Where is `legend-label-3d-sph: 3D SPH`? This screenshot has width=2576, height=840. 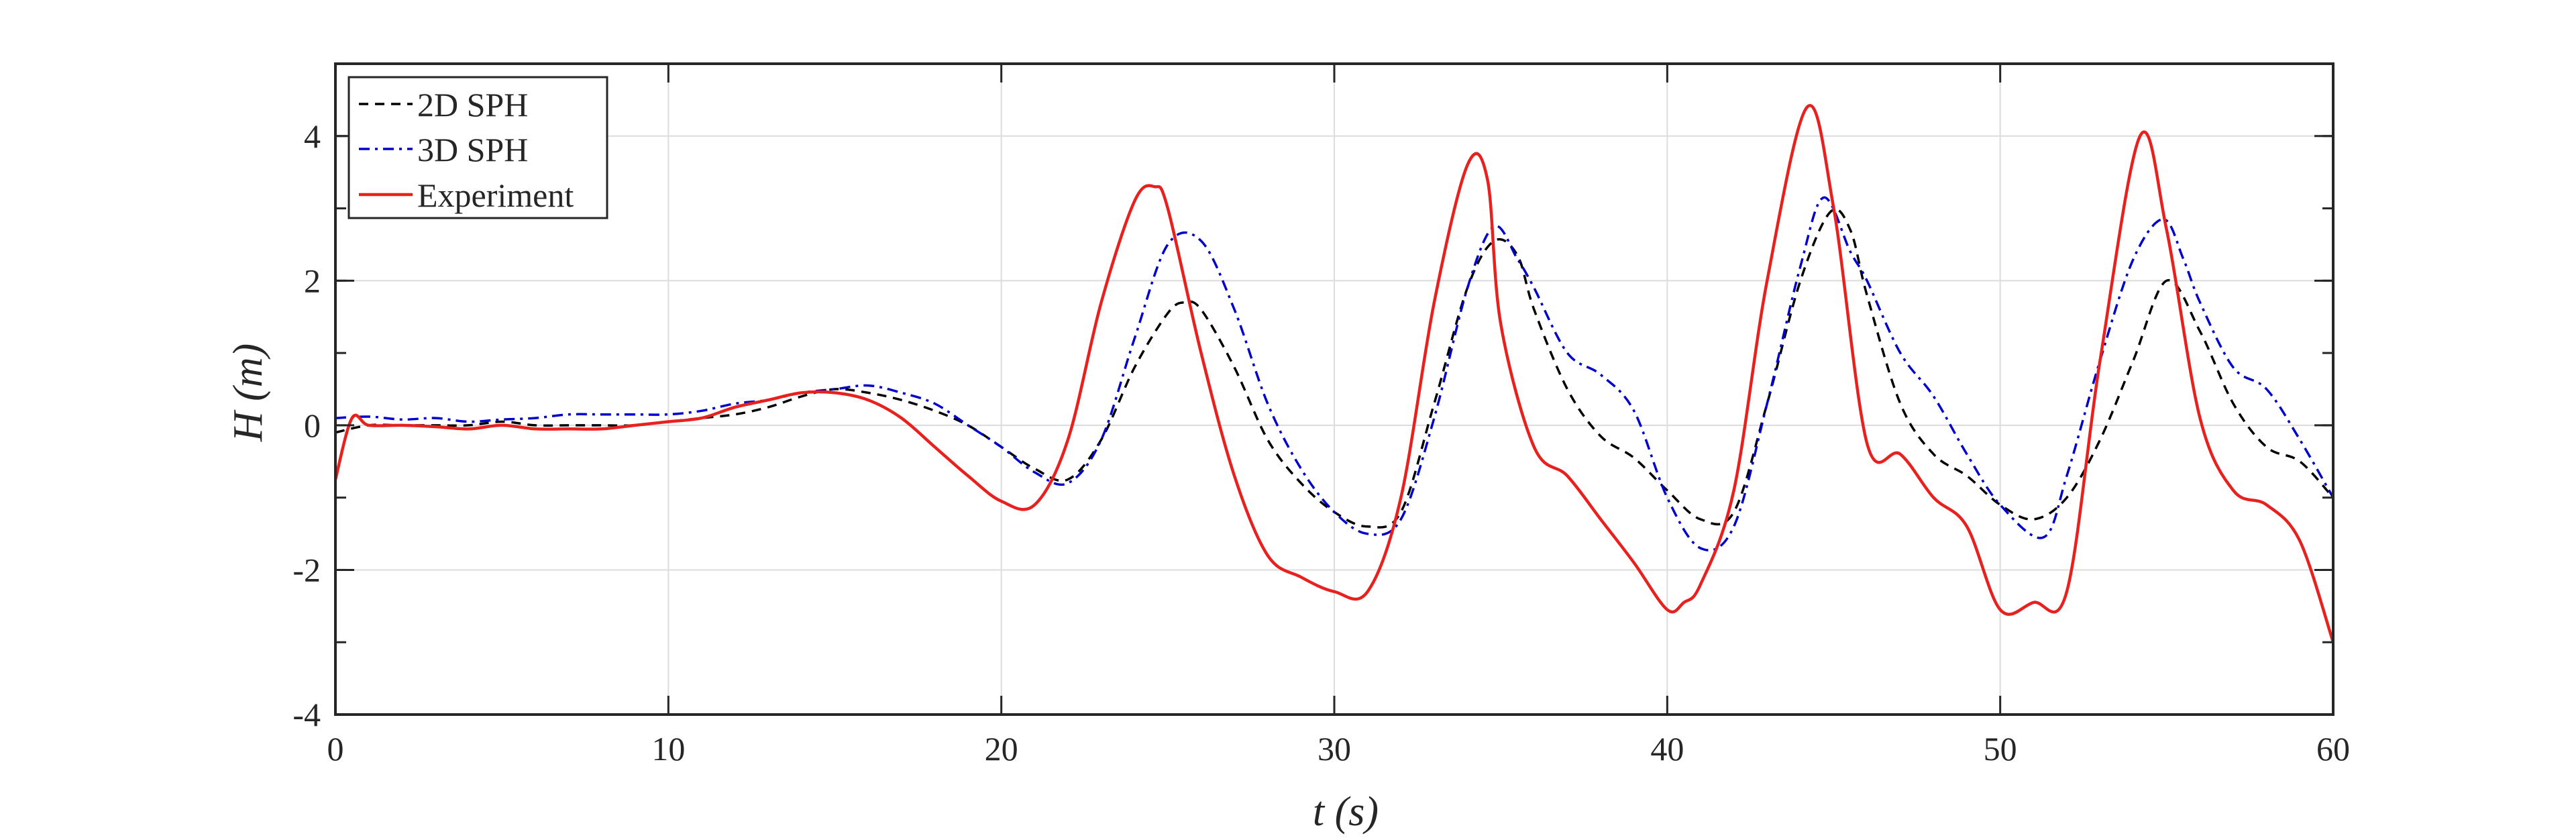
legend-label-3d-sph: 3D SPH is located at coordinates (472, 149).